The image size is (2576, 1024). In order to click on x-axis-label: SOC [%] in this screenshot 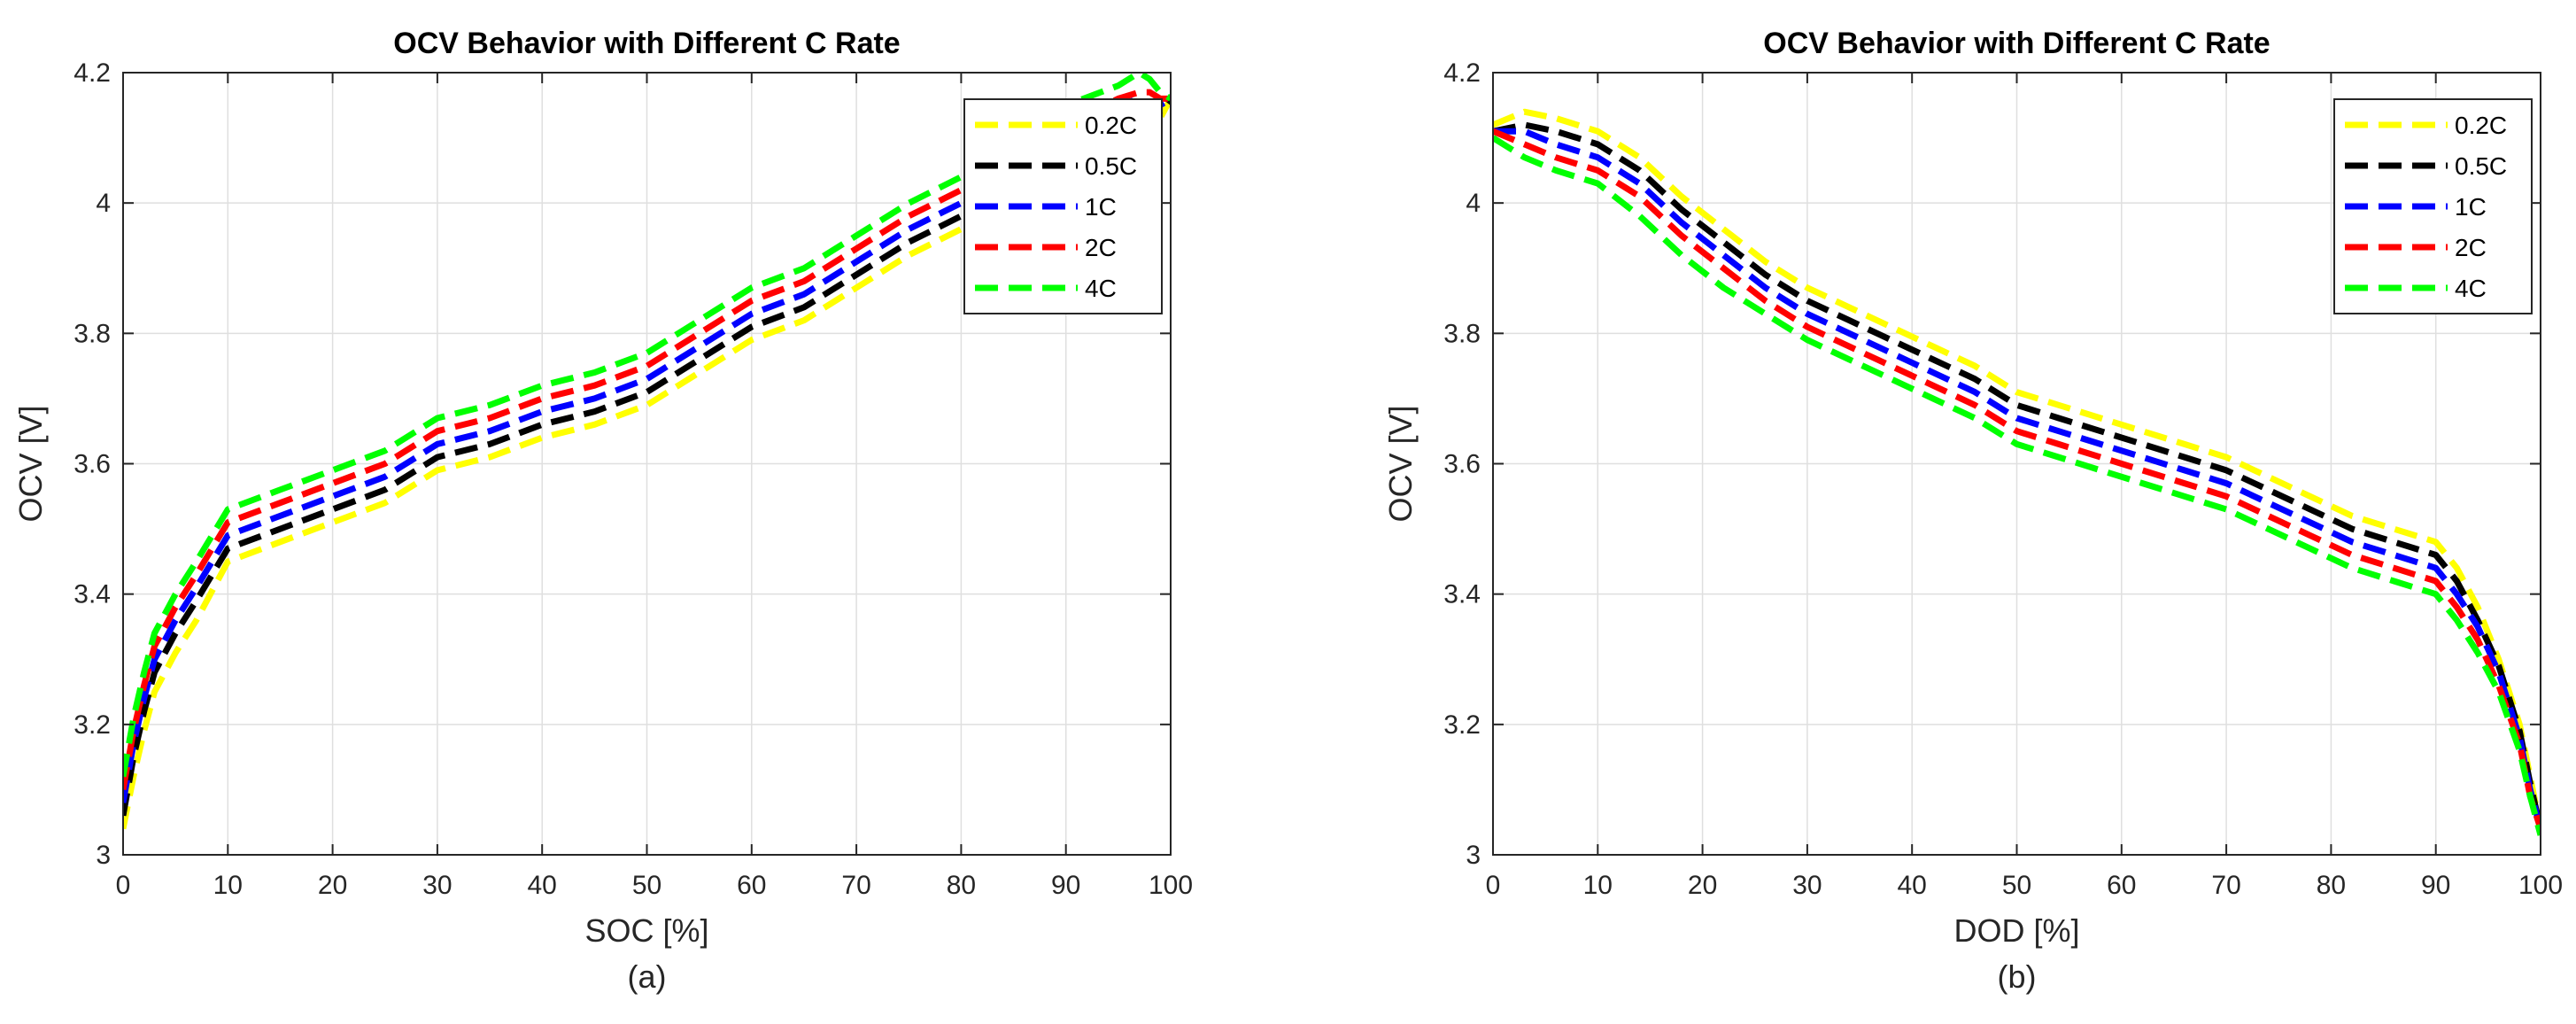, I will do `click(646, 930)`.